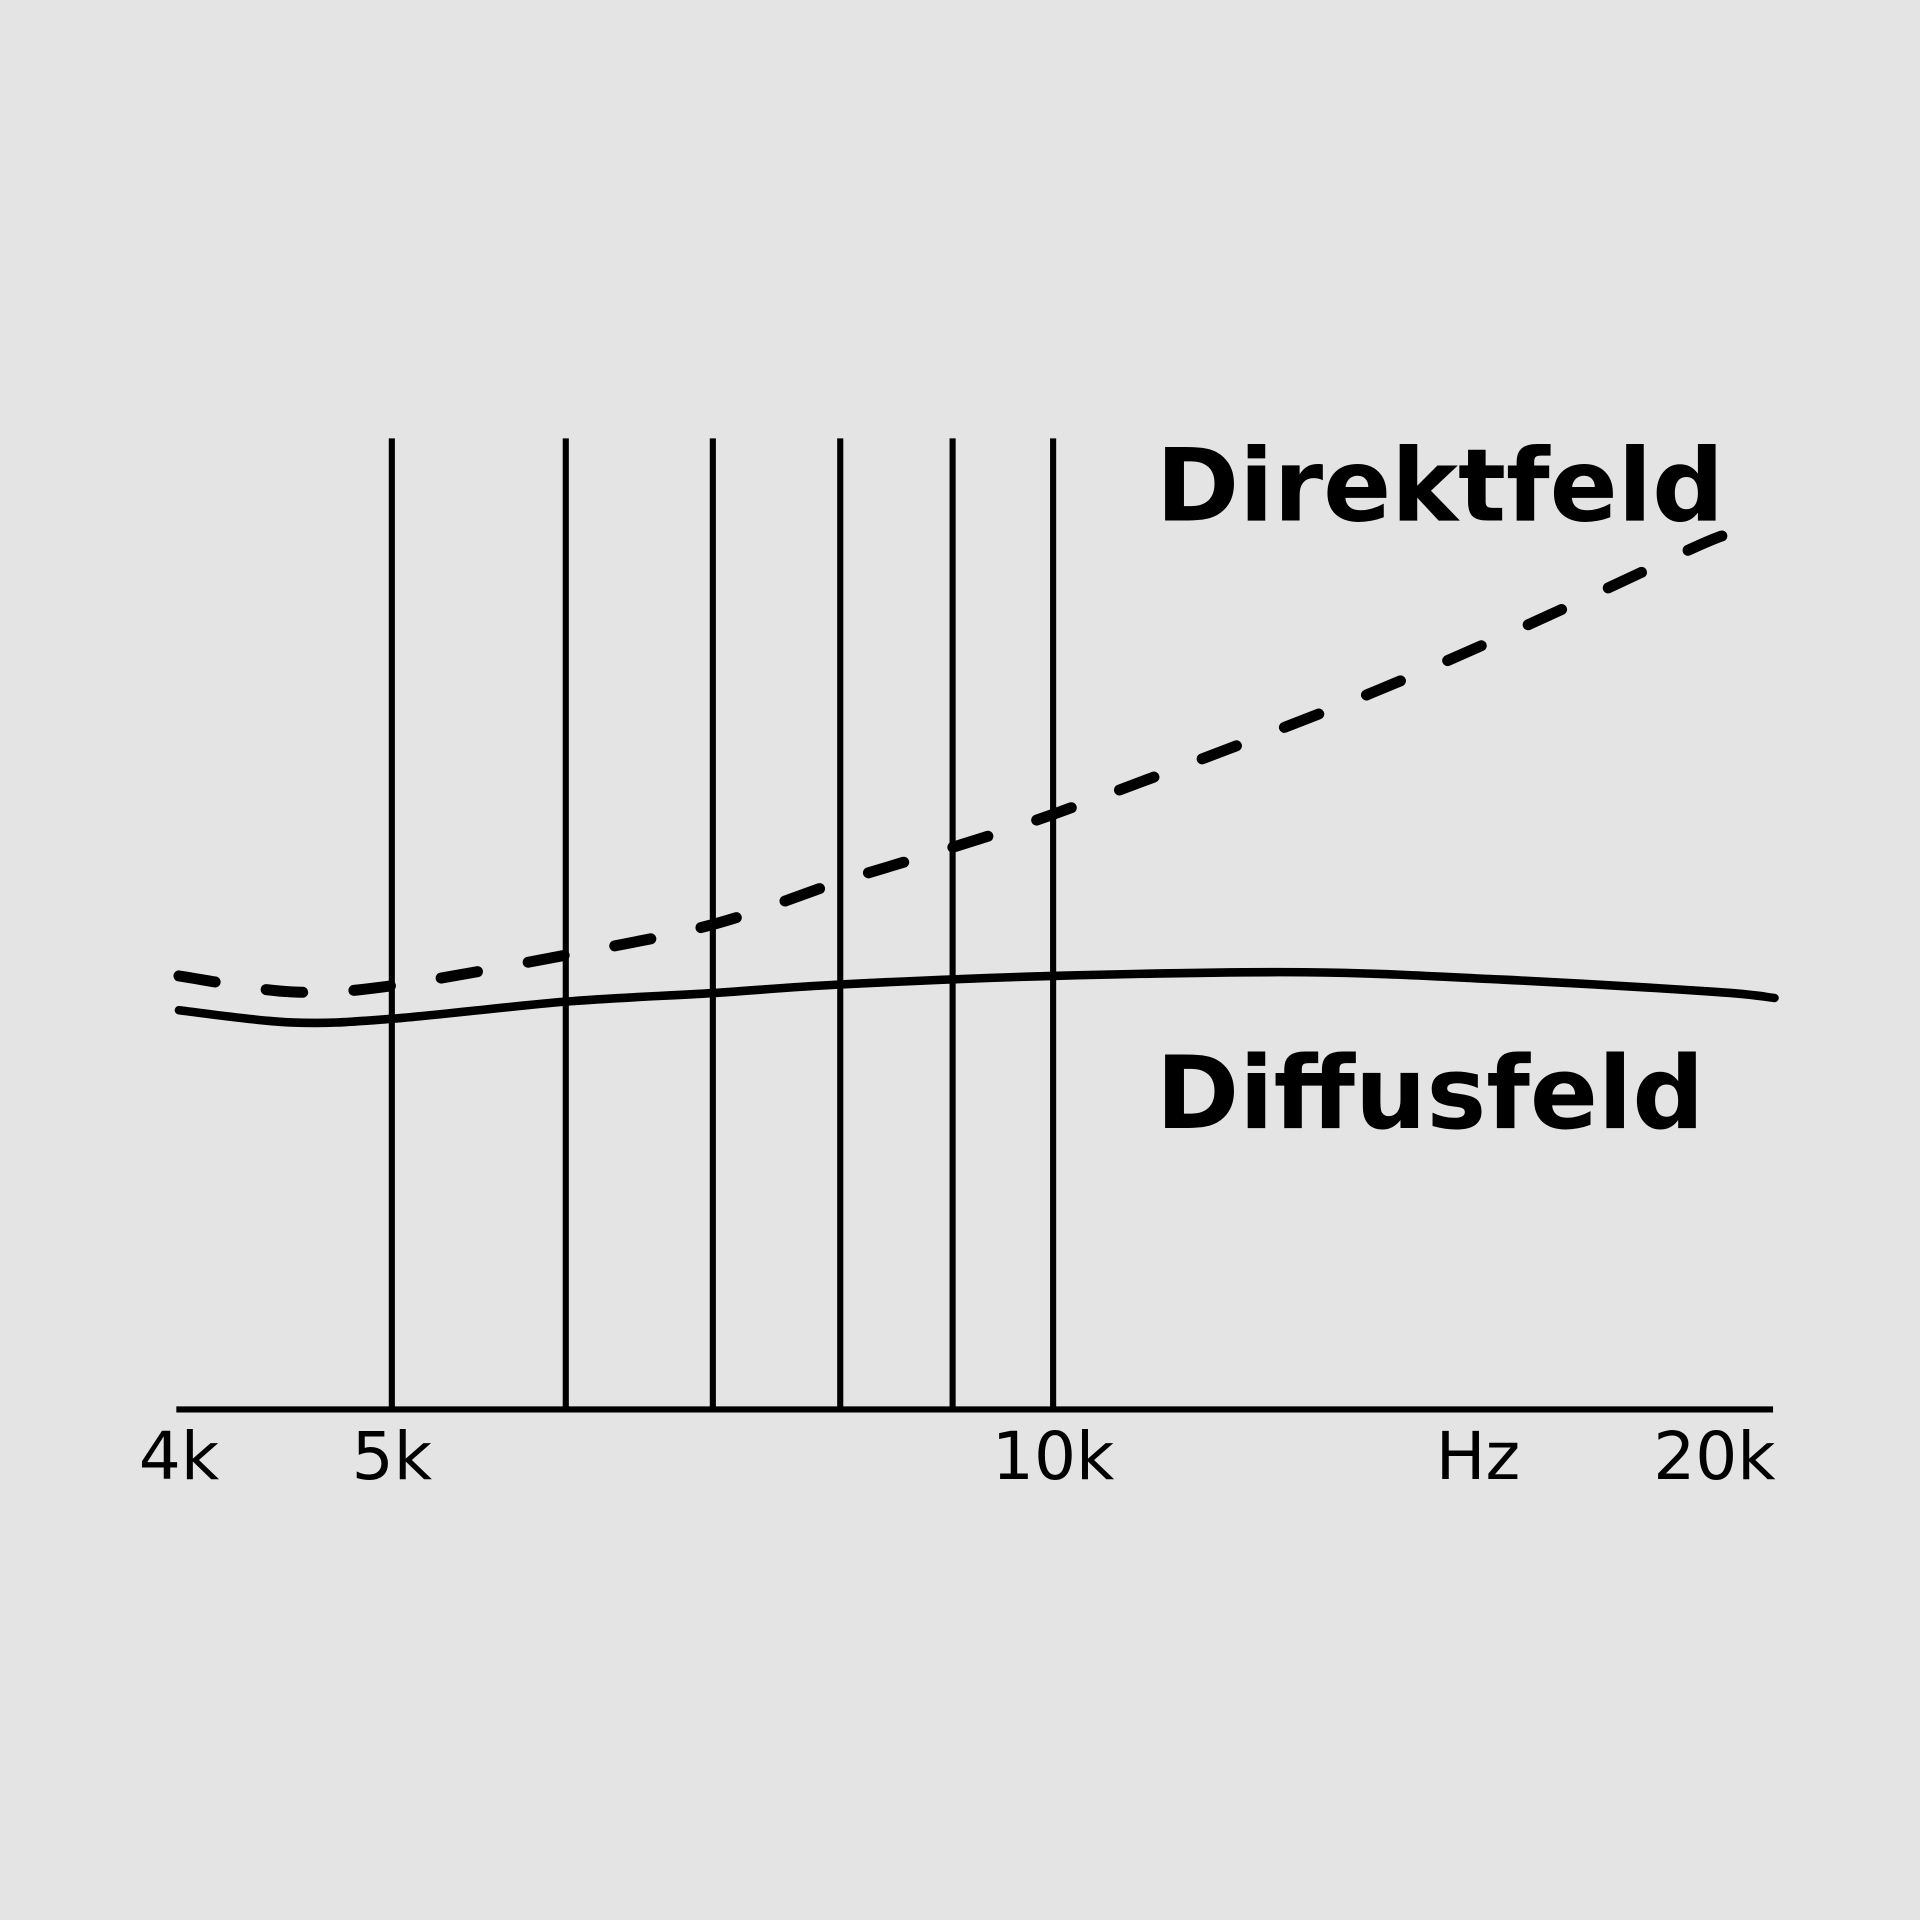 The width and height of the screenshot is (1920, 1920). Describe the element at coordinates (958, 1456) in the screenshot. I see `x-tick-labels: 4k 5k 10k 20k` at that location.